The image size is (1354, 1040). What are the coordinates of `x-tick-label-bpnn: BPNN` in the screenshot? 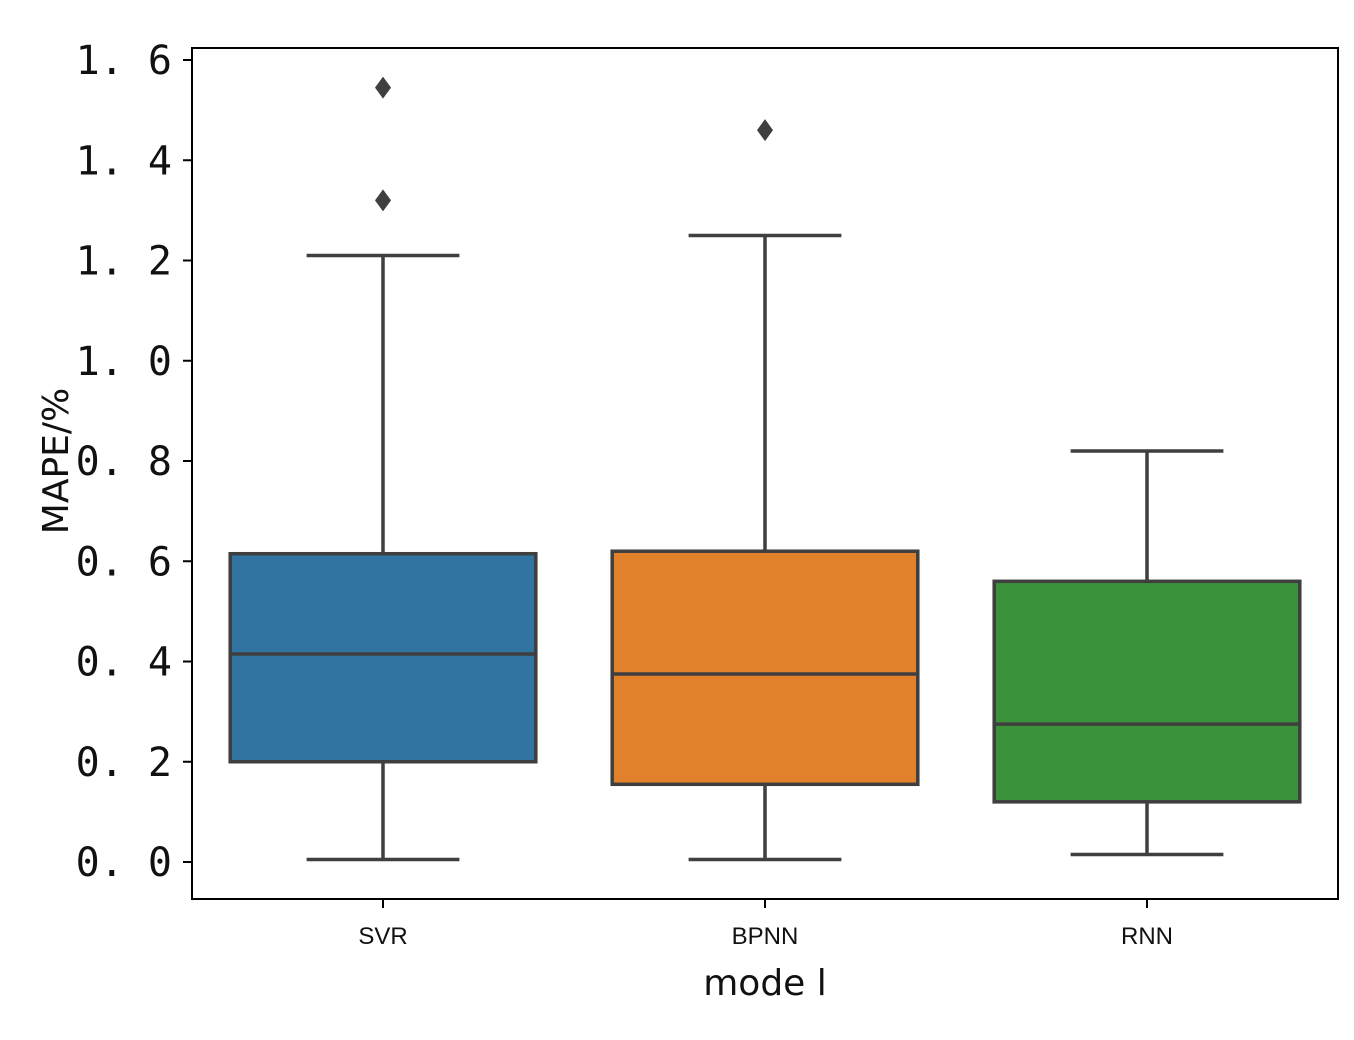 It's located at (765, 936).